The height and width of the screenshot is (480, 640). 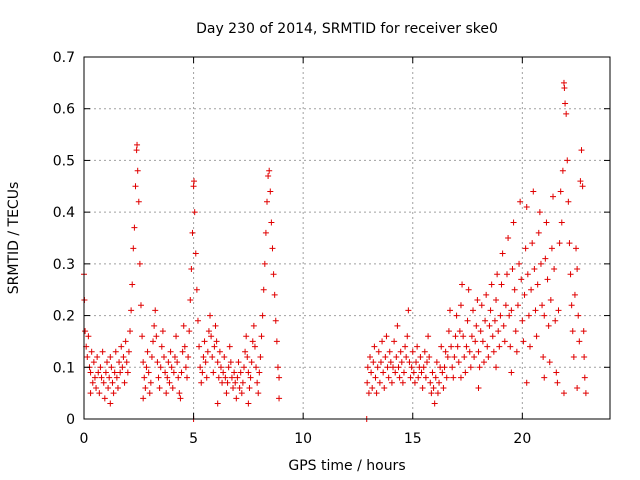 I want to click on y-tick-label: 0.7, so click(x=64, y=58).